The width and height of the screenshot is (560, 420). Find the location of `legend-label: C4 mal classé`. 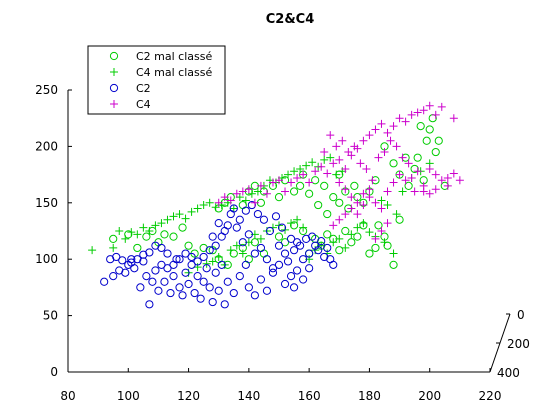

legend-label: C4 mal classé is located at coordinates (174, 72).